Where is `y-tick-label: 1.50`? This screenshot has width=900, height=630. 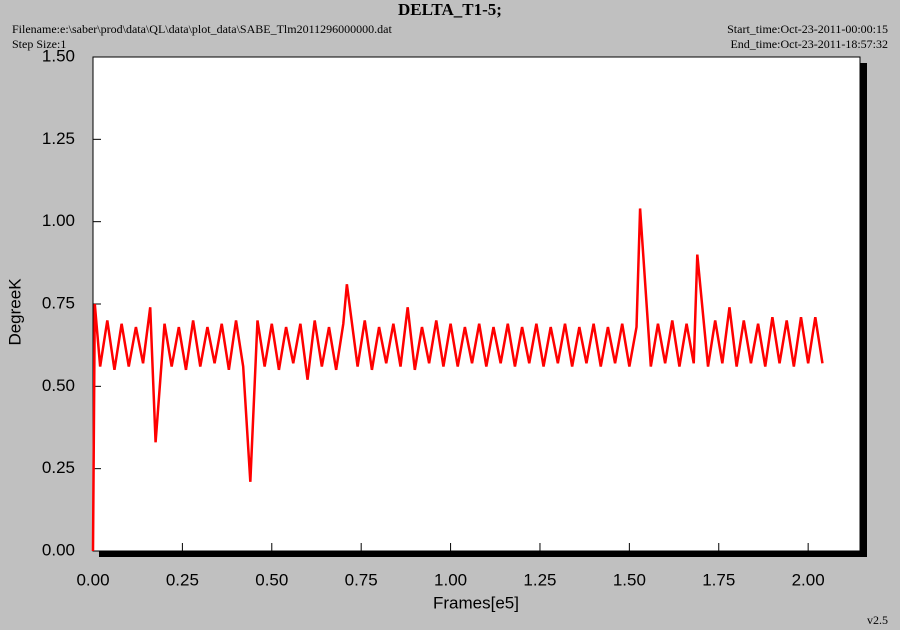
y-tick-label: 1.50 is located at coordinates (58, 55).